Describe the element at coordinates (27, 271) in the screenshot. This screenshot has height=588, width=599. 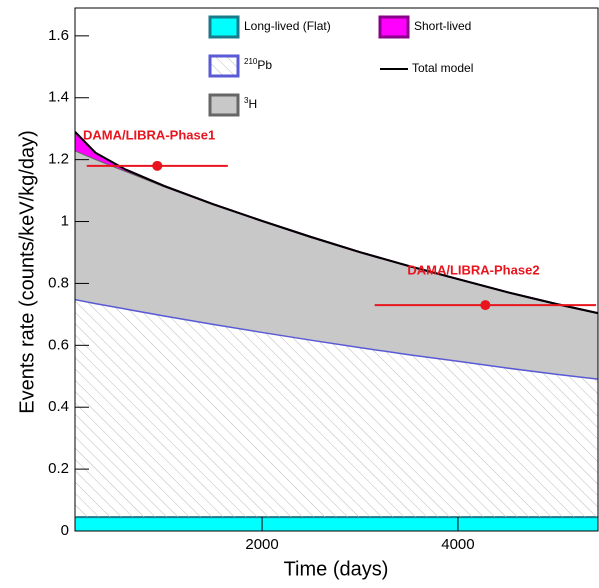
I see `y-axis-label: Events rate (counts/keV/kg/day)` at that location.